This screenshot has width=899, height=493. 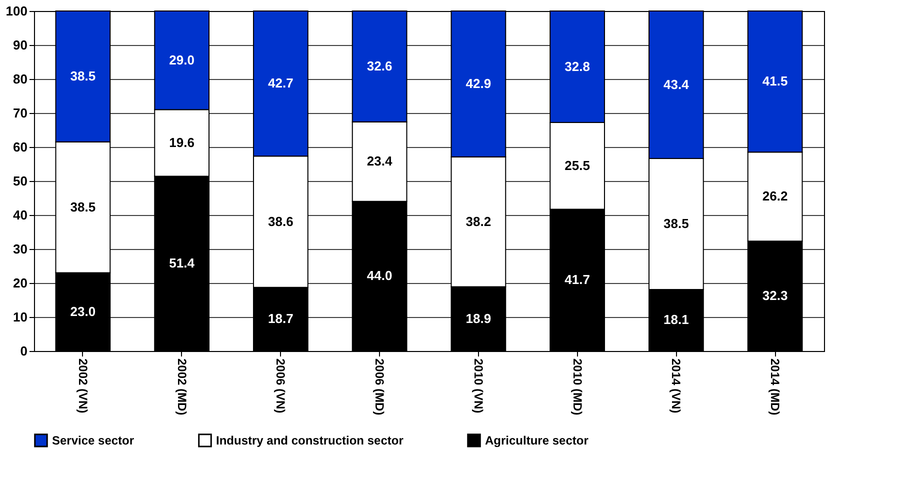 I want to click on y-tick-label: 70, so click(x=20, y=113).